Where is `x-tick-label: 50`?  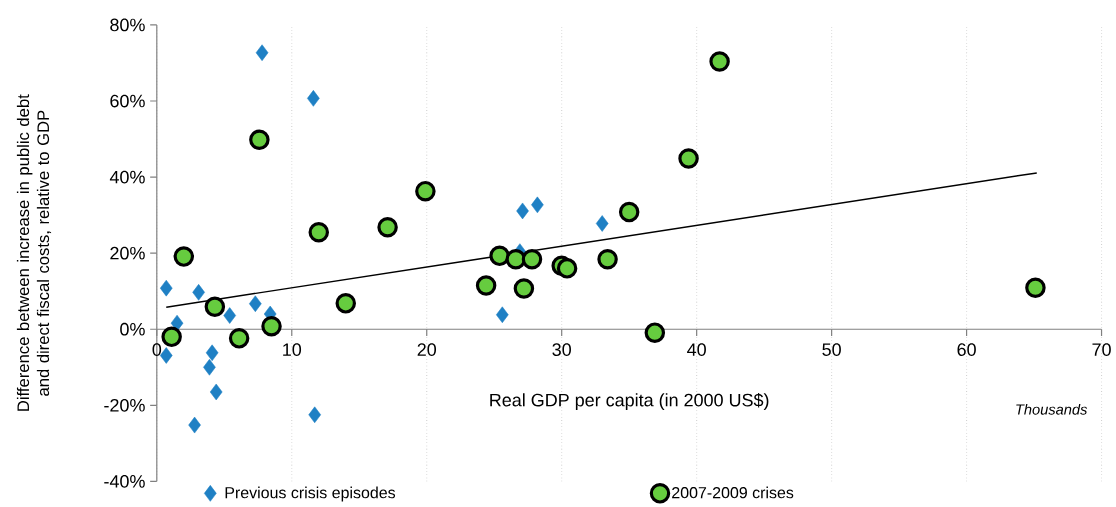 x-tick-label: 50 is located at coordinates (831, 349).